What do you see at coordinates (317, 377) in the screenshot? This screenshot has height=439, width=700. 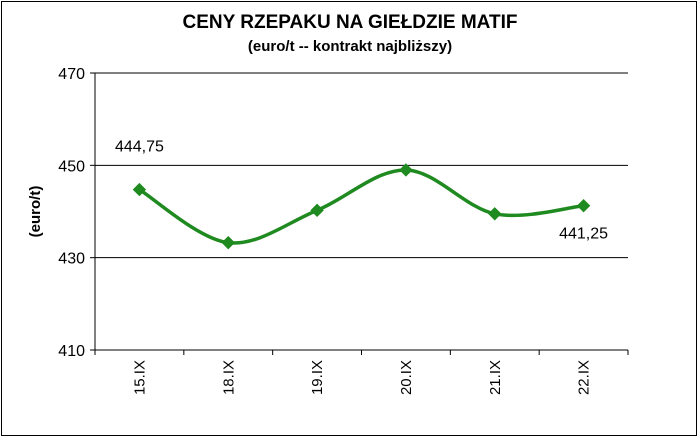 I see `x-tick-label: 19.IX` at bounding box center [317, 377].